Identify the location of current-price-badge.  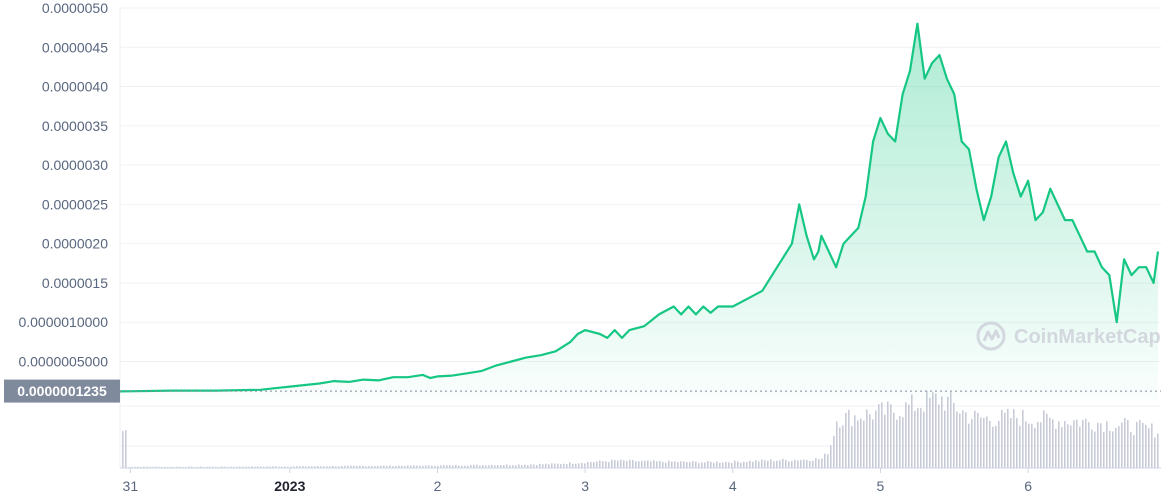
(62, 391).